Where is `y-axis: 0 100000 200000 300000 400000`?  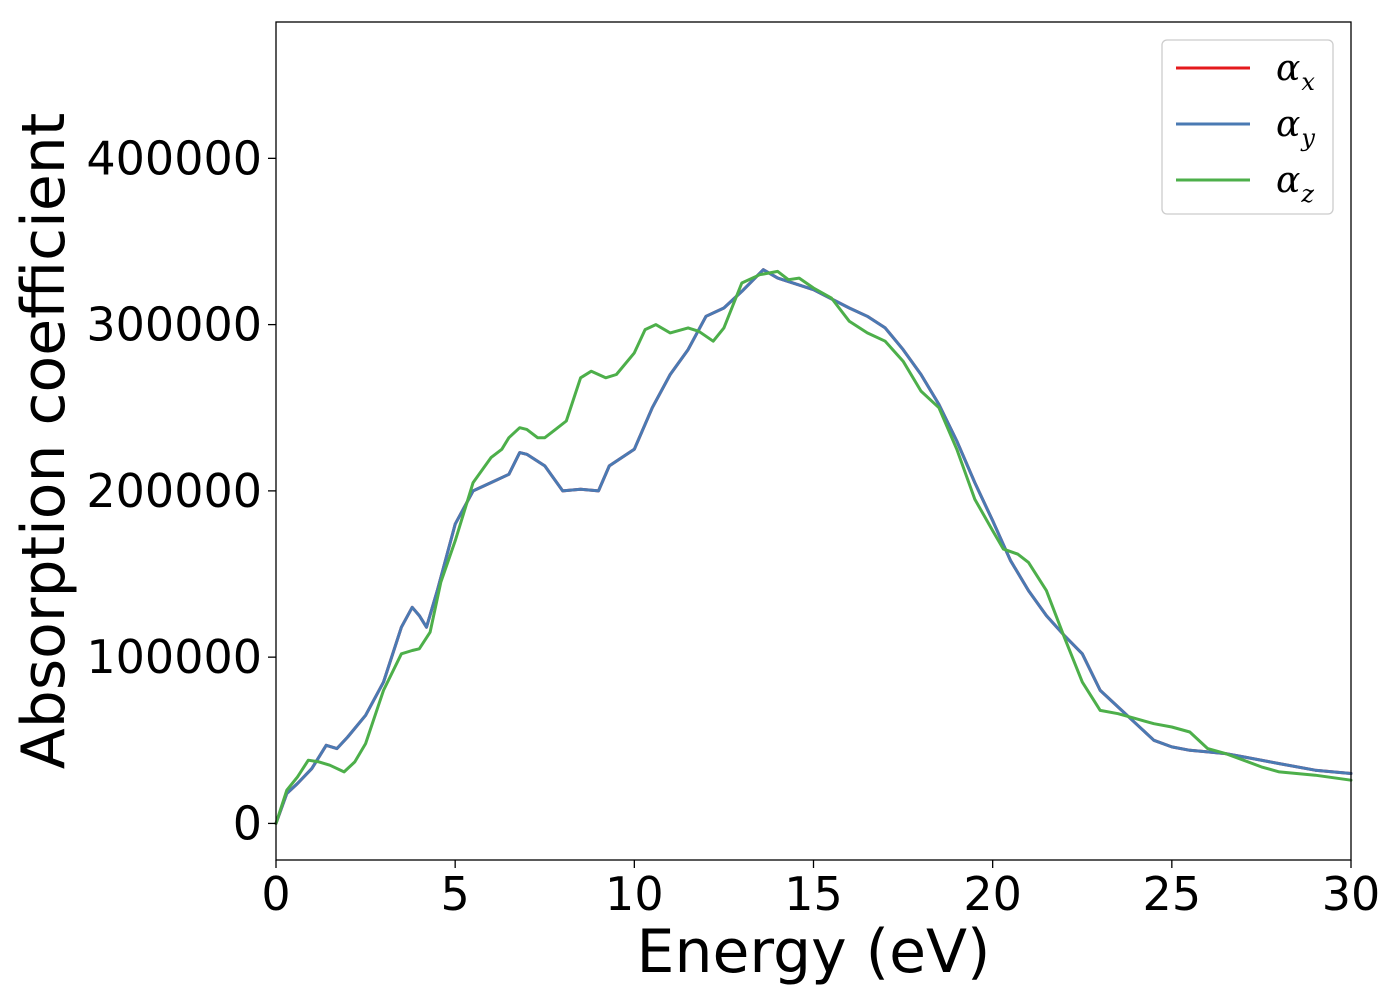
y-axis: 0 100000 200000 300000 400000 is located at coordinates (181, 490).